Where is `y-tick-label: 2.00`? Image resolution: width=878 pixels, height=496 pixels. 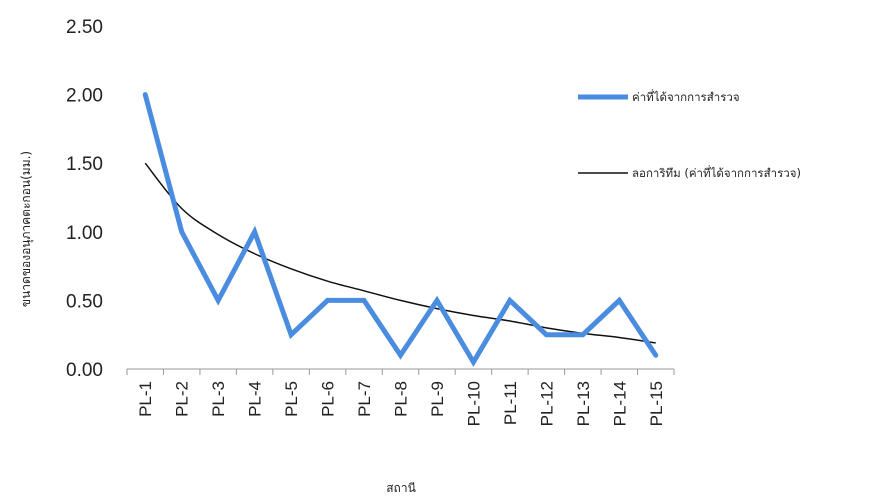
y-tick-label: 2.00 is located at coordinates (84, 96).